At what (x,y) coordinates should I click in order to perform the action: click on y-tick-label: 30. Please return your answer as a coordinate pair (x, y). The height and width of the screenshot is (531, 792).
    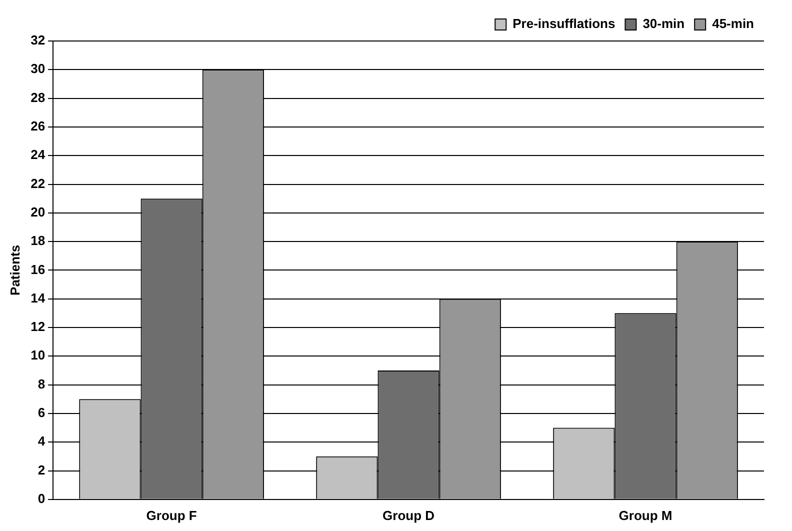
    Looking at the image, I should click on (38, 68).